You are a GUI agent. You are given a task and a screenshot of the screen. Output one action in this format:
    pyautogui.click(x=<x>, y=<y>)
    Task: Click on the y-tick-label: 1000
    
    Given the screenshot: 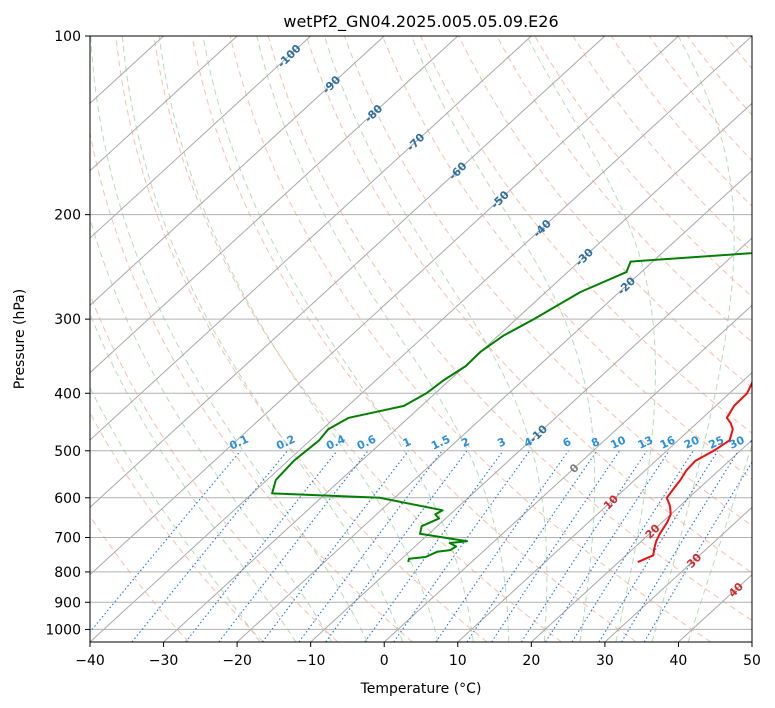 What is the action you would take?
    pyautogui.click(x=63, y=630)
    